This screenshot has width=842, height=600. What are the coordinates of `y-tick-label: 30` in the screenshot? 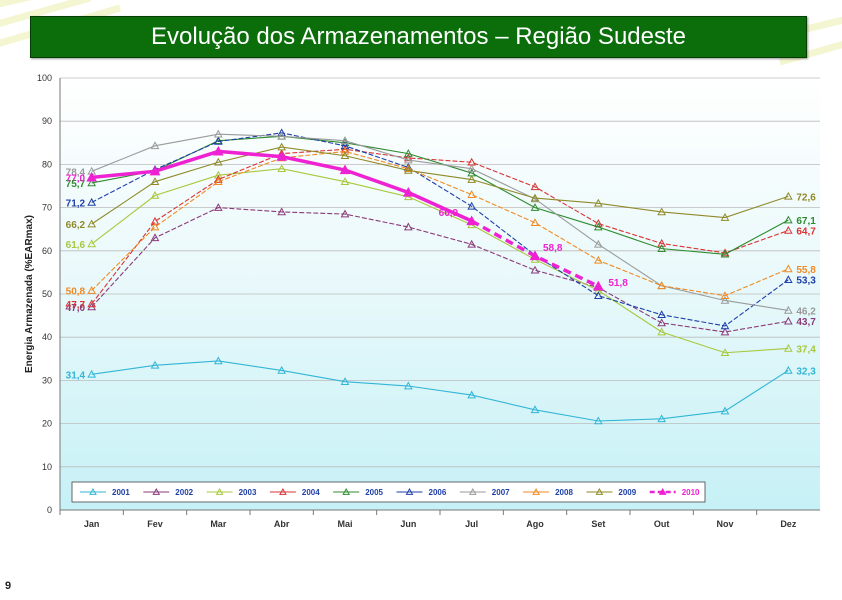 It's located at (47, 380).